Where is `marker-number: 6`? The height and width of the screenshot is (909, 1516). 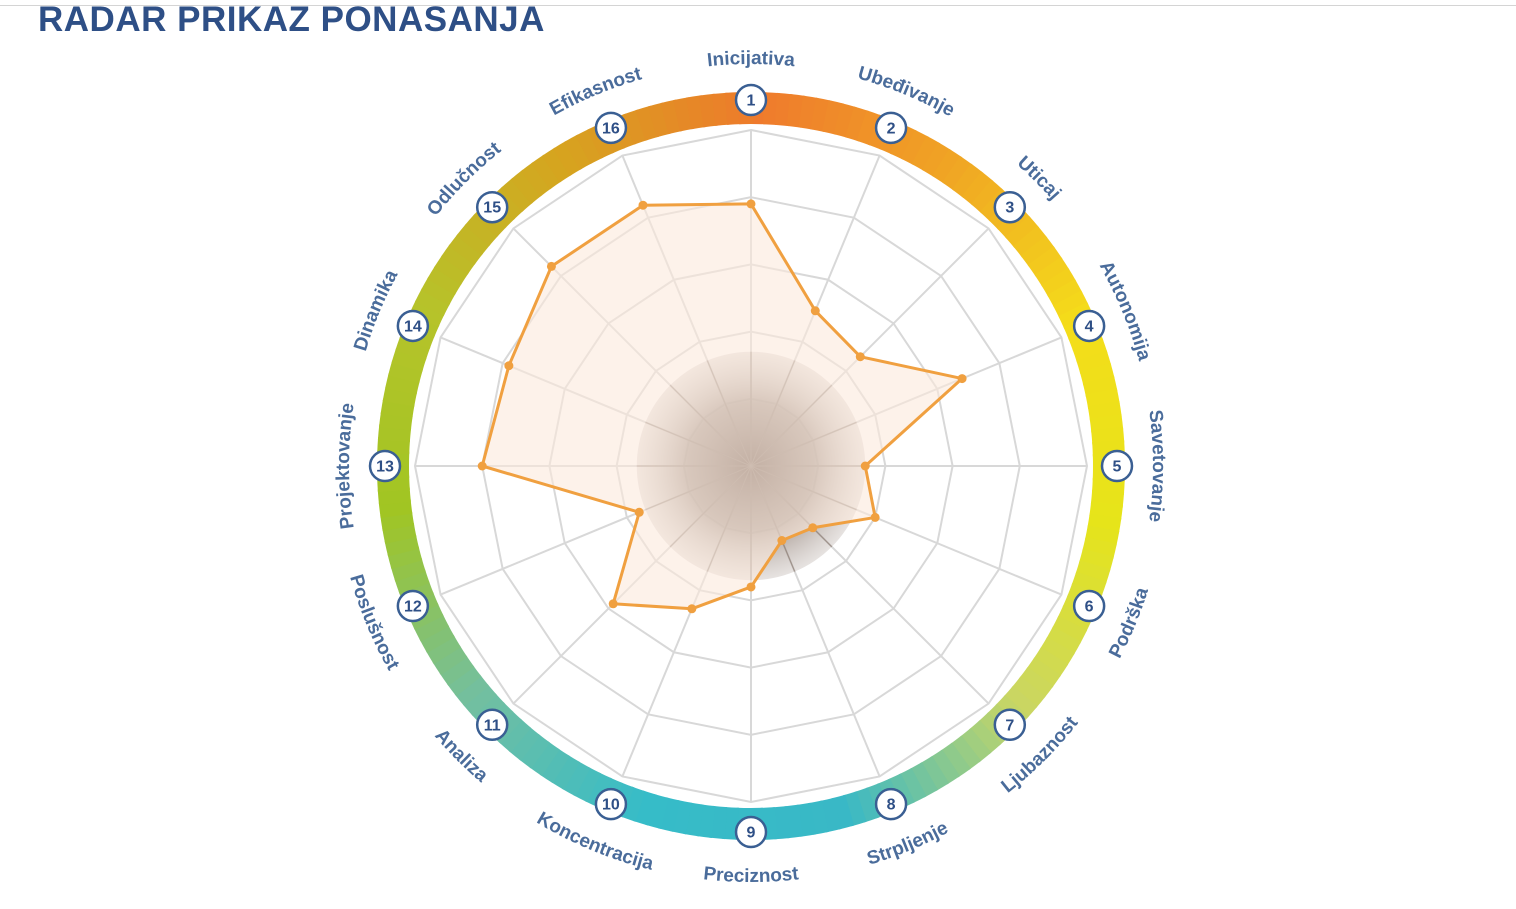 marker-number: 6 is located at coordinates (1089, 607).